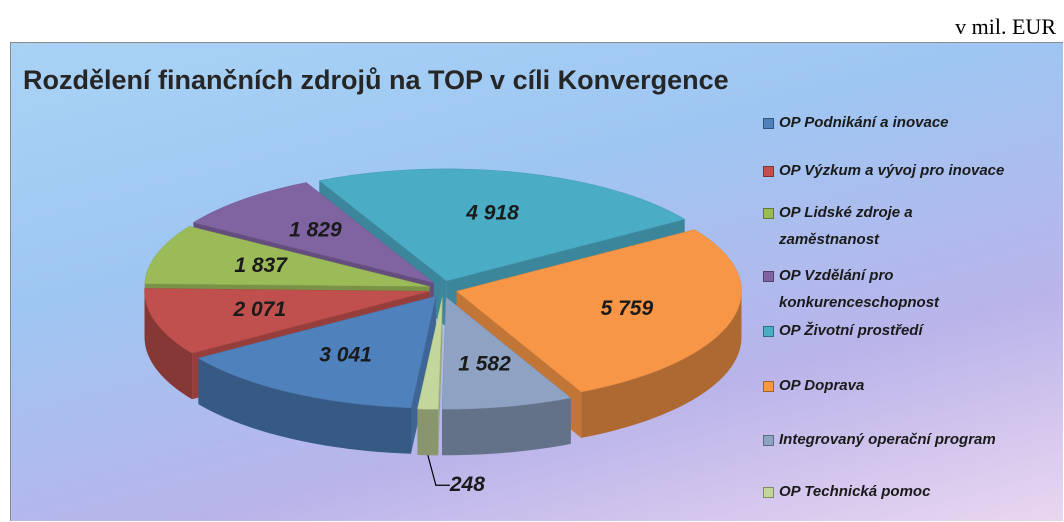 Image resolution: width=1064 pixels, height=522 pixels. I want to click on legend-item: OP Vzdělání pro konkurenceschopnost, so click(871, 289).